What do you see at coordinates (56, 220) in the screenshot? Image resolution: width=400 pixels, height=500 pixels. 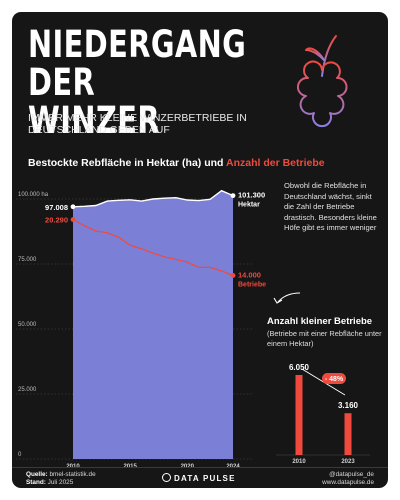 I see `label-betriebe-start: 20.290` at bounding box center [56, 220].